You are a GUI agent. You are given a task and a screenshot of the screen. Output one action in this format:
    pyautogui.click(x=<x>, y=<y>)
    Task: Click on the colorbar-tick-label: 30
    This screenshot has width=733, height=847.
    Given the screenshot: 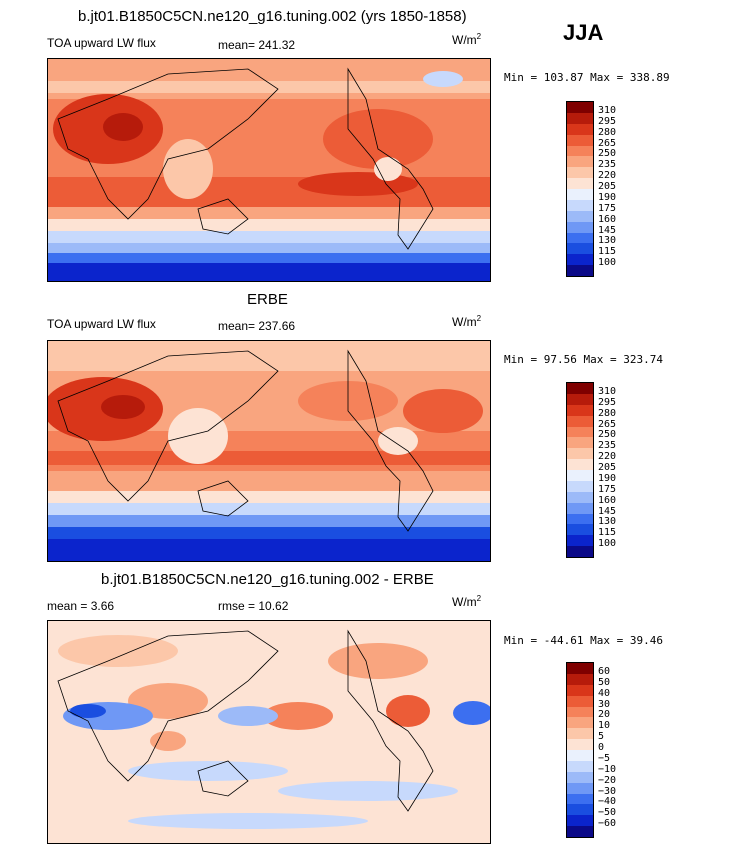 What is the action you would take?
    pyautogui.click(x=604, y=704)
    